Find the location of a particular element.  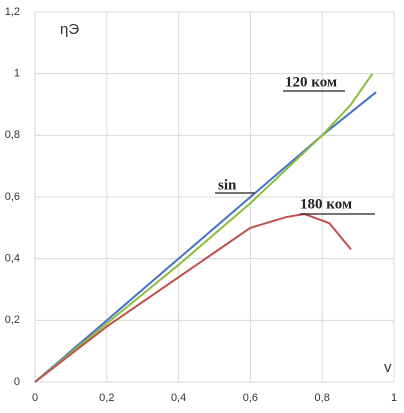

series-label: 120 ком is located at coordinates (311, 82).